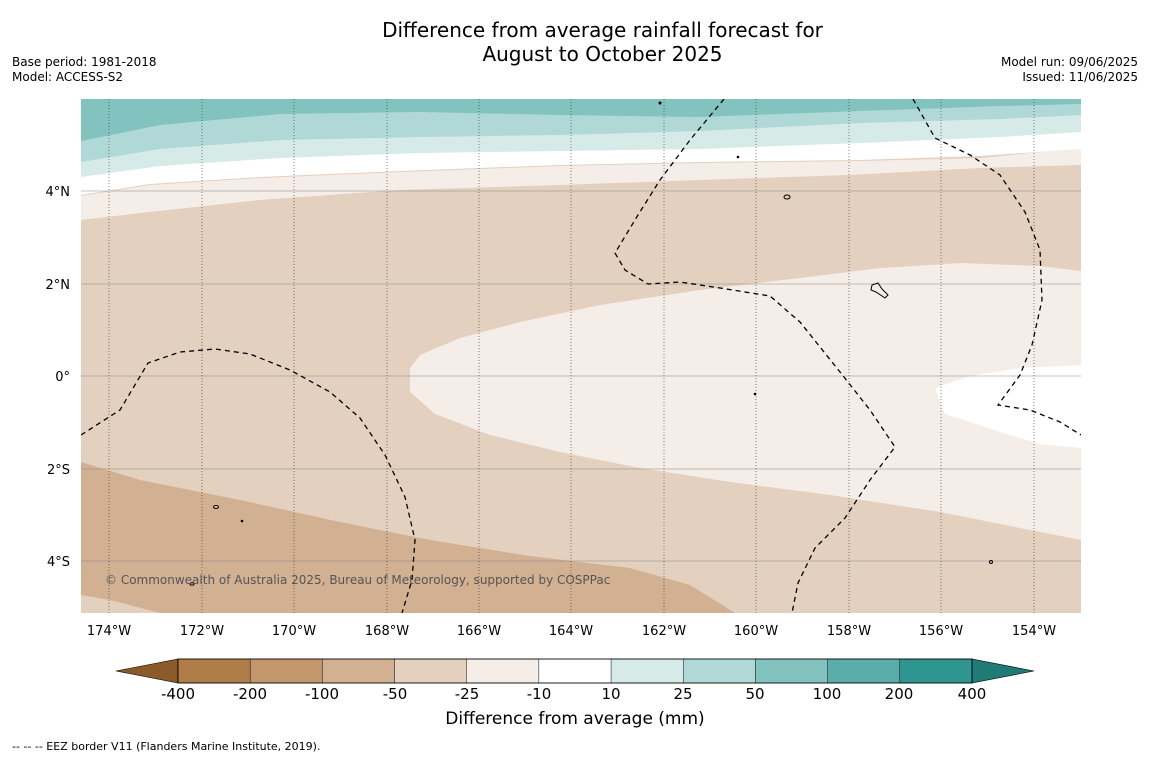  I want to click on colorbar-tick: 10, so click(610, 692).